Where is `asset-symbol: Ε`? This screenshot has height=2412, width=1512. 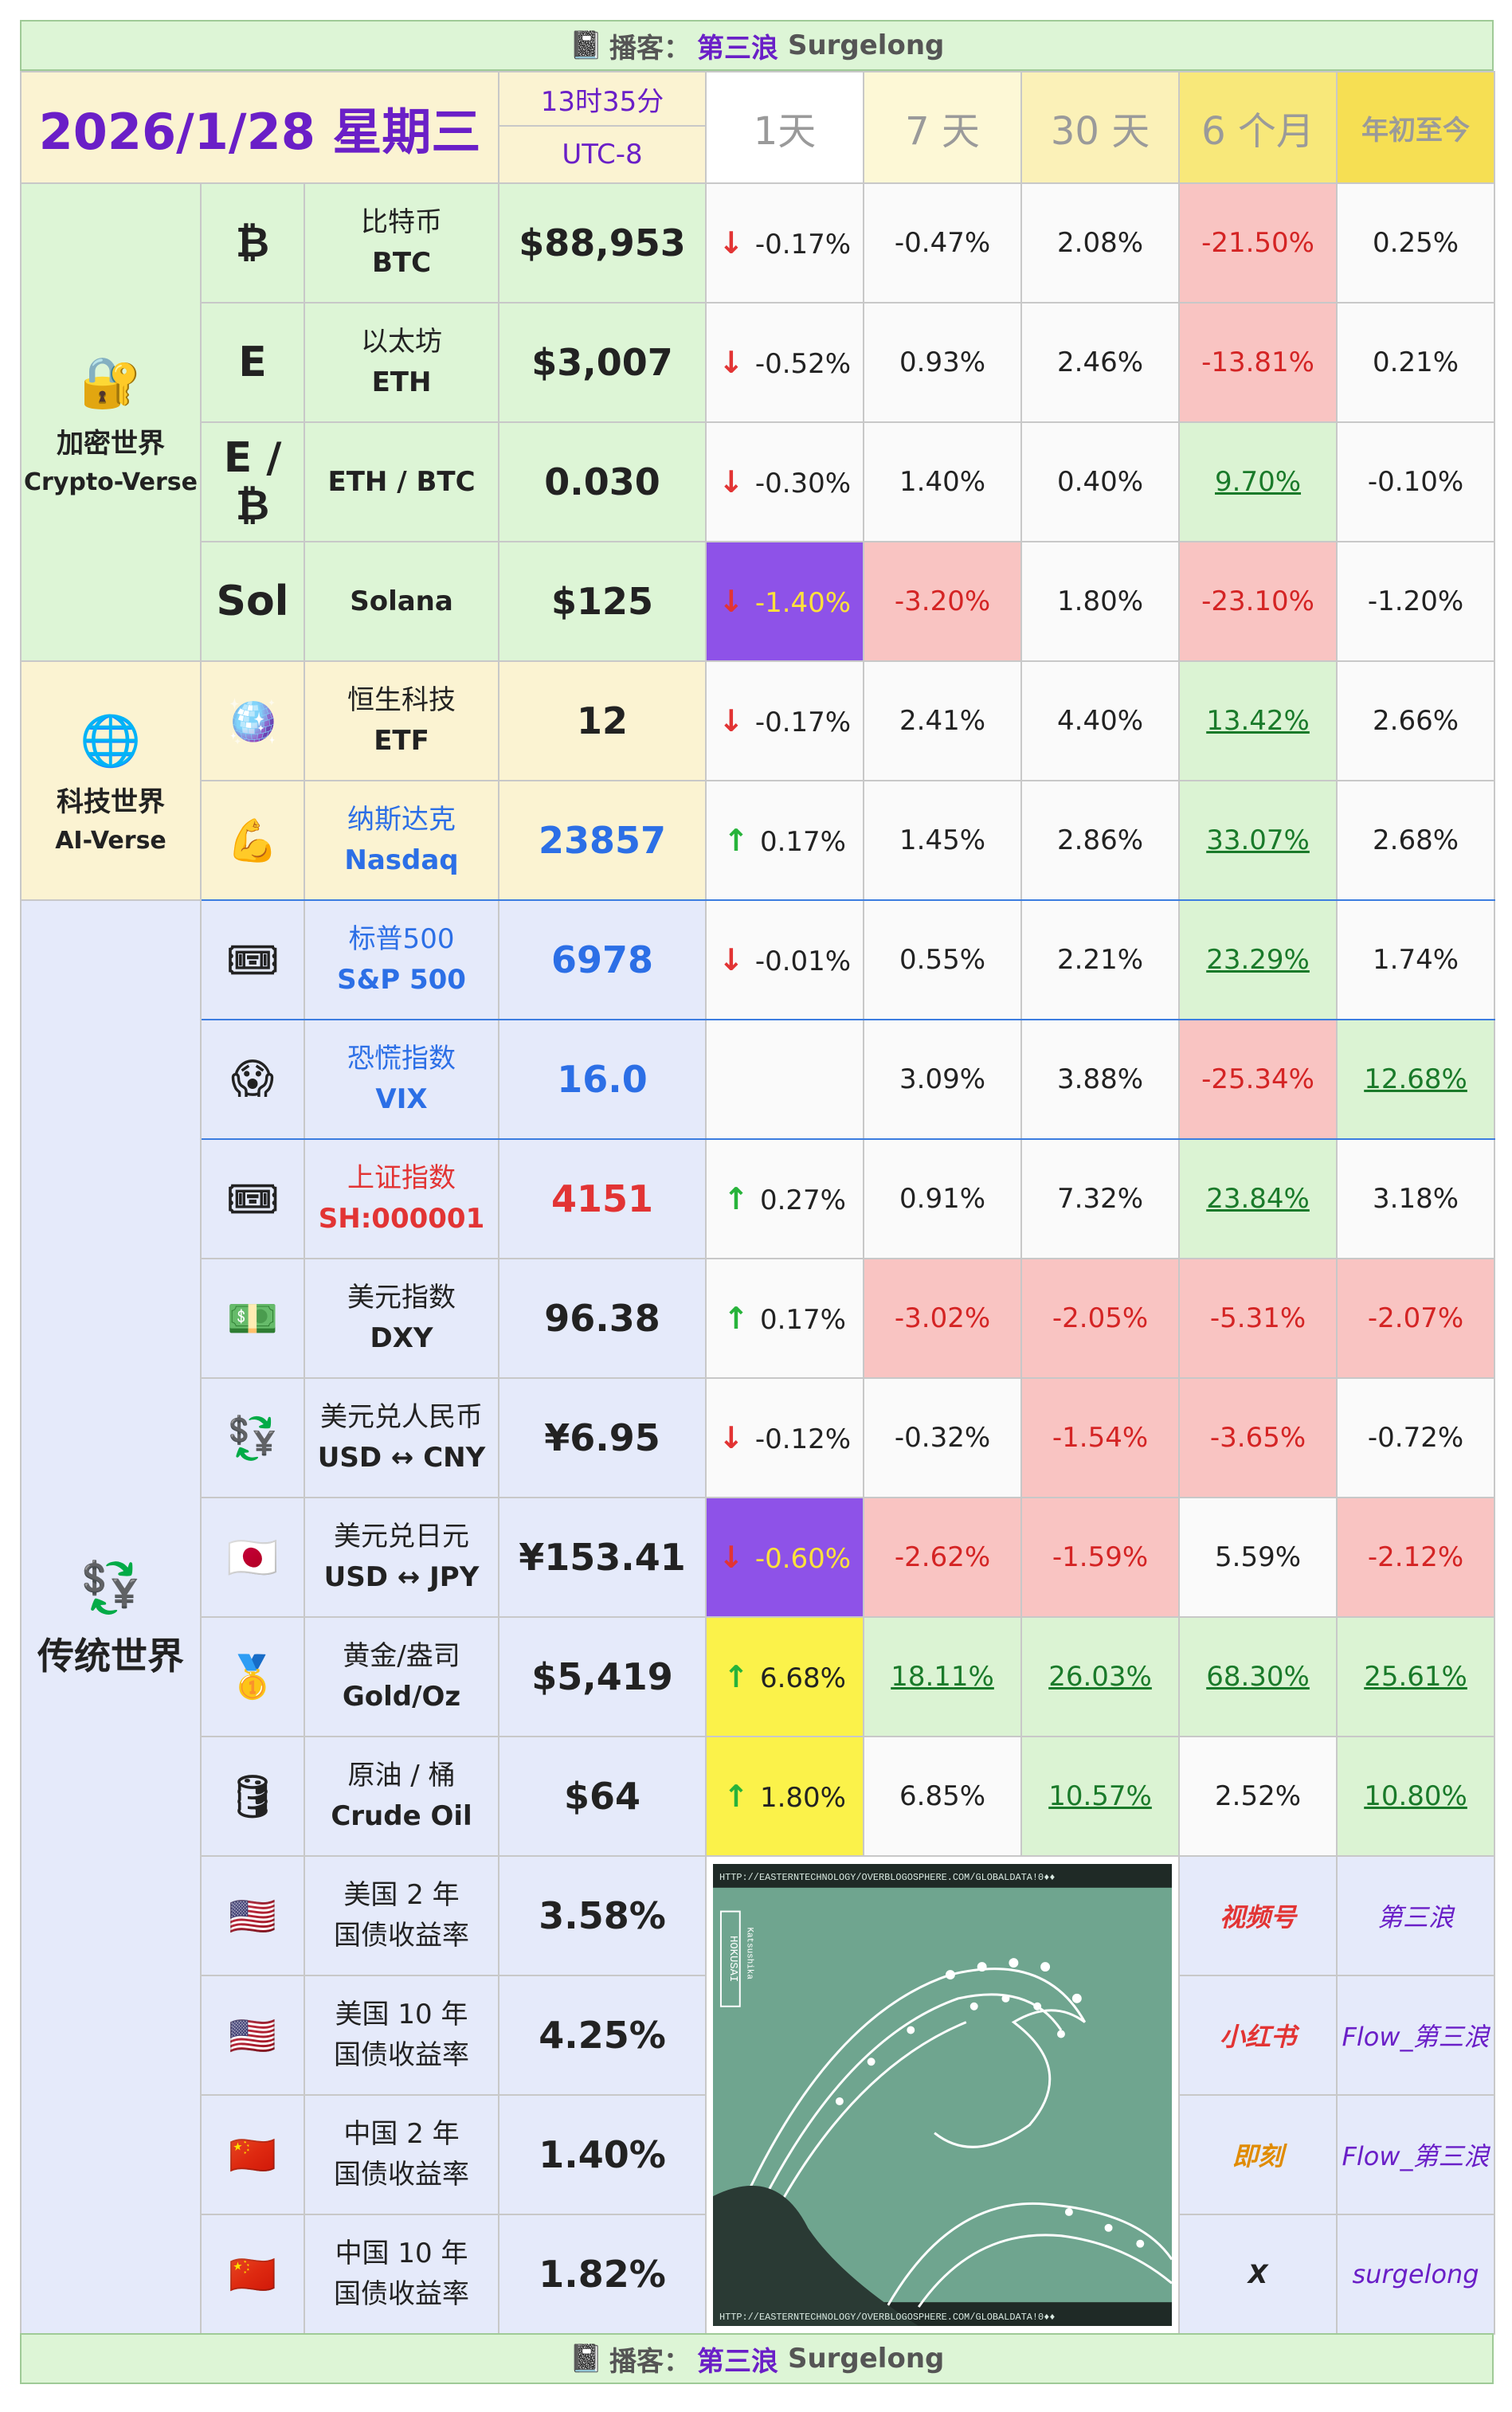 asset-symbol: Ε is located at coordinates (252, 362).